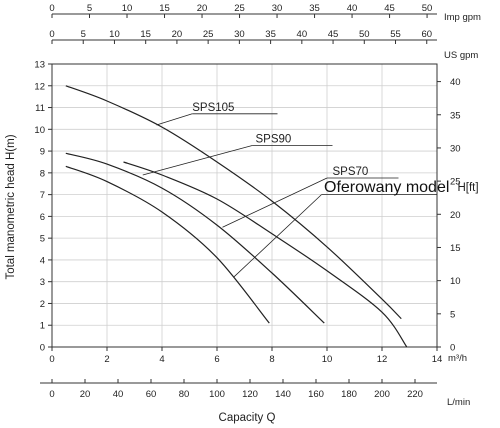  What do you see at coordinates (247, 418) in the screenshot?
I see `x-axis-title: Capacity Q` at bounding box center [247, 418].